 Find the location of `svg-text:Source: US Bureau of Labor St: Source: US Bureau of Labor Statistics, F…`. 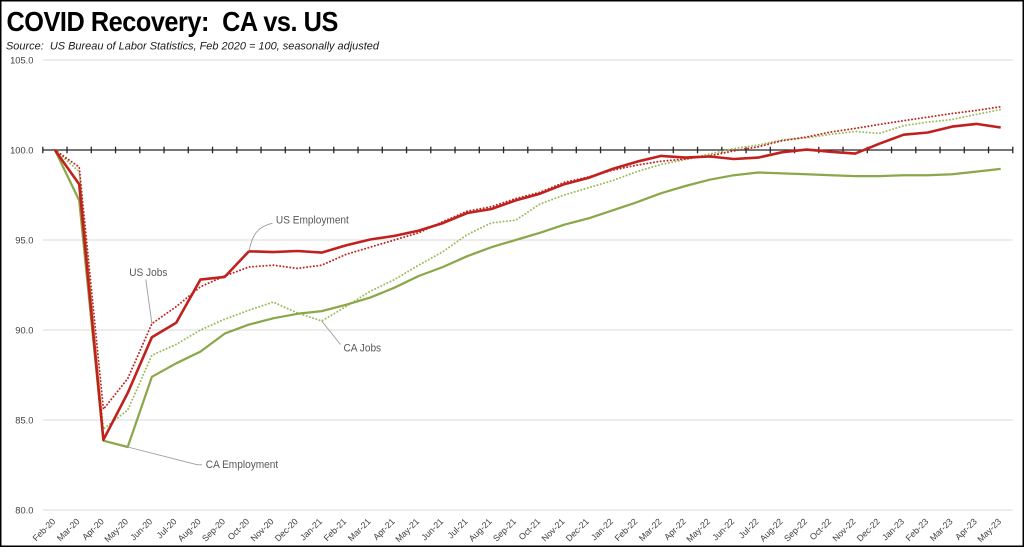

svg-text:Source: US Bureau of Labor St: Source: US Bureau of Labor Statistics, F… is located at coordinates (193, 46).